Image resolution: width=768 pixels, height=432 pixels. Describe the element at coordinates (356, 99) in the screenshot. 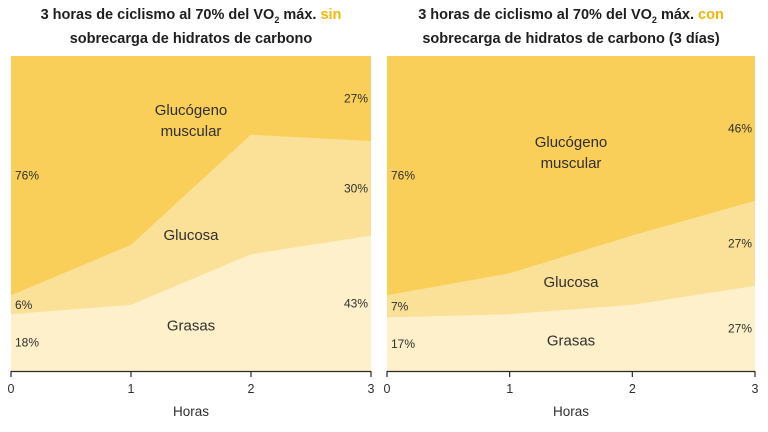

I see `left-end-label-glycogen: 27%` at that location.